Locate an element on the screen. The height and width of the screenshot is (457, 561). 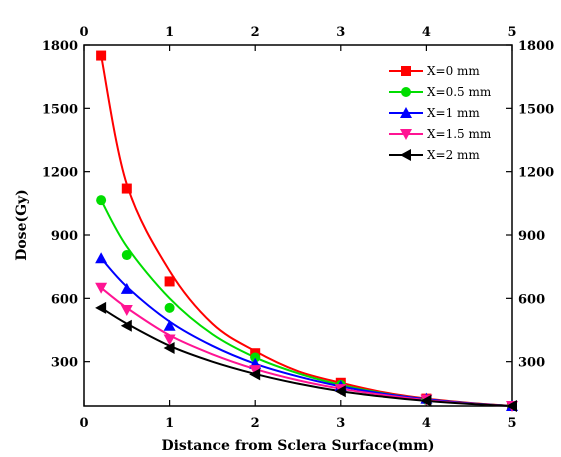
x-tick-label-top: 2 is located at coordinates (255, 32).